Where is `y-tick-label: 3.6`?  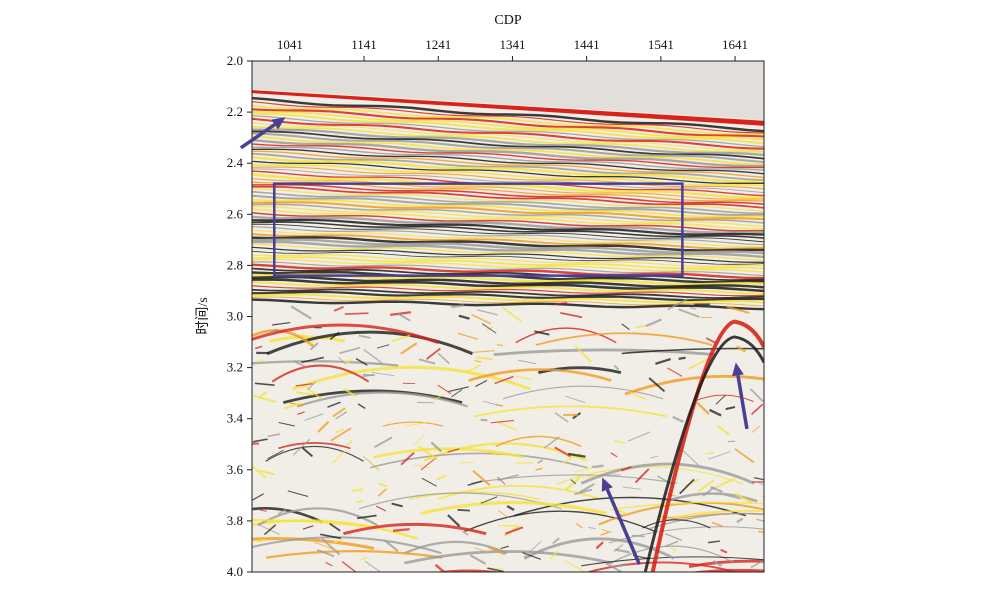 y-tick-label: 3.6 is located at coordinates (235, 469).